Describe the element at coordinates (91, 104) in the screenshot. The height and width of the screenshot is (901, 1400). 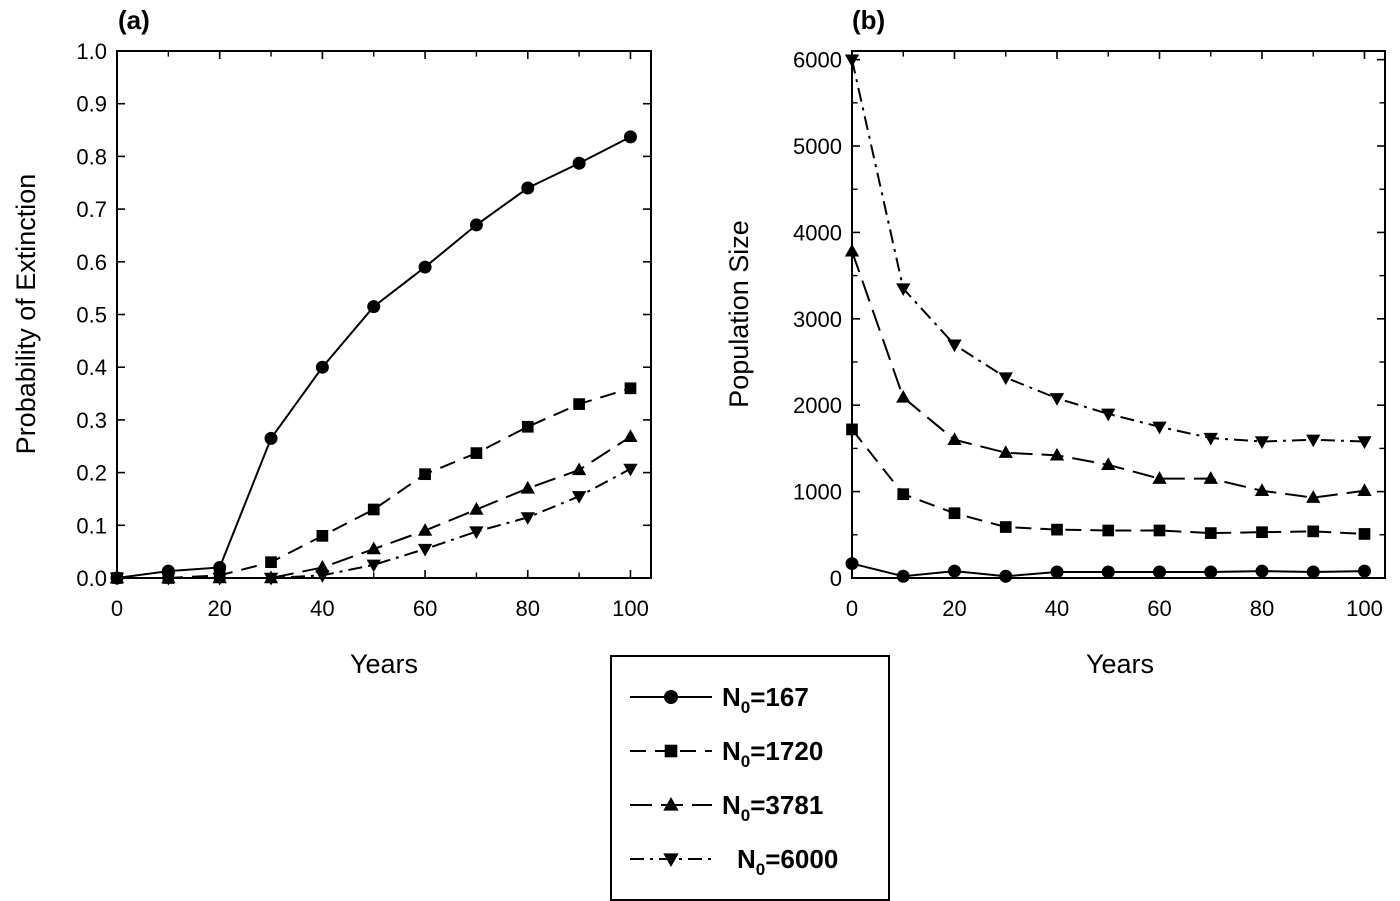
I see `panel-a-y-tick-label: 0.9` at that location.